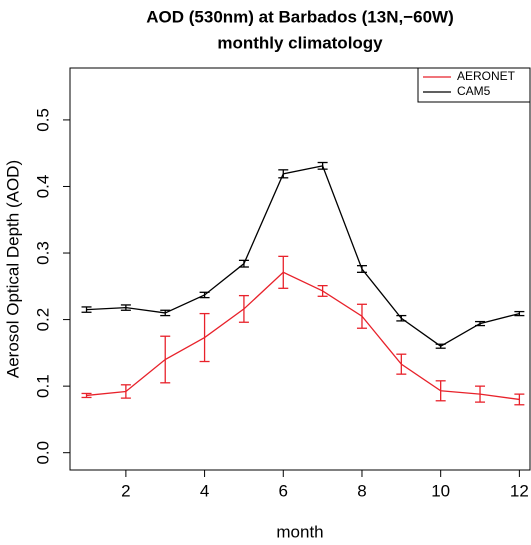 This screenshot has width=531, height=545. I want to click on x-axis-label: month, so click(299, 531).